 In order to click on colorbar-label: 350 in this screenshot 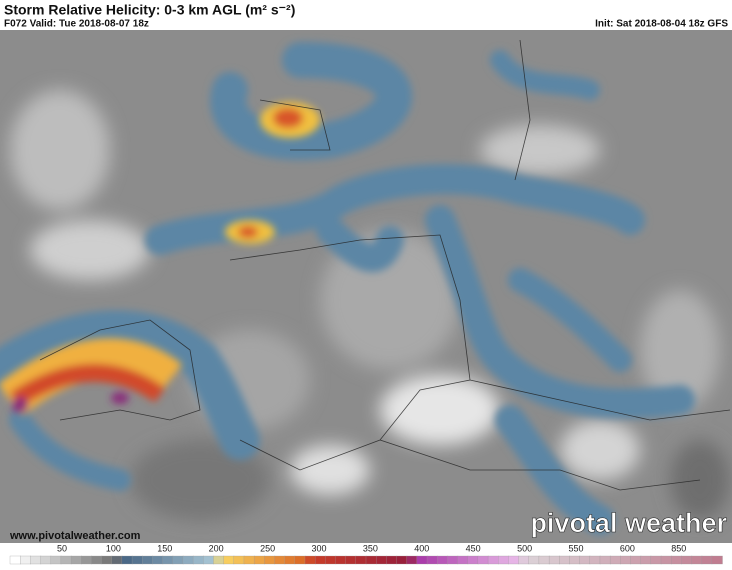, I will do `click(370, 548)`.